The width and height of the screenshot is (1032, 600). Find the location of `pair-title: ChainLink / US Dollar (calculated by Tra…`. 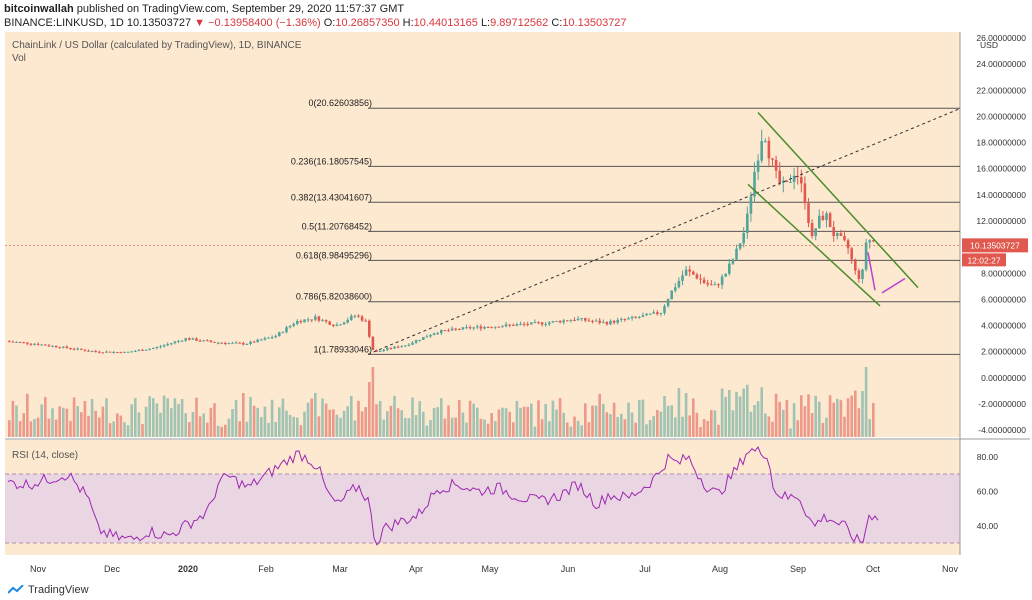

pair-title: ChainLink / US Dollar (calculated by Tra… is located at coordinates (157, 45).